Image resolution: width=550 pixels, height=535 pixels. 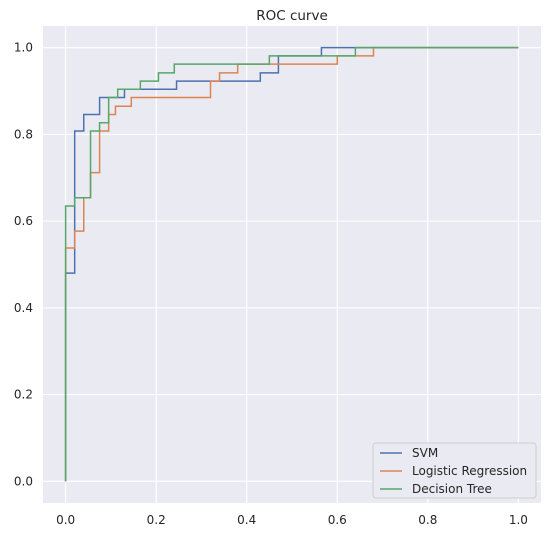 What do you see at coordinates (452, 489) in the screenshot?
I see `legend-label: Decision Tree` at bounding box center [452, 489].